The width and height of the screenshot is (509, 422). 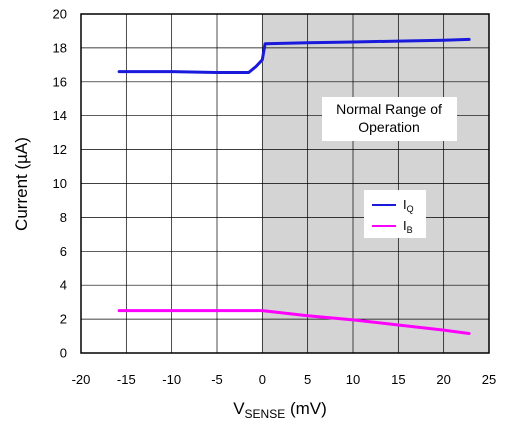 I want to click on y-tick-label: 6, so click(x=63, y=251).